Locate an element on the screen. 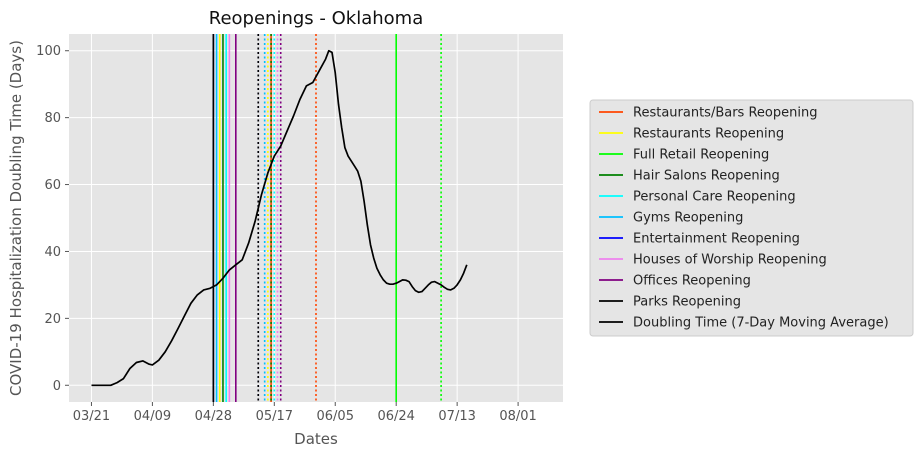 The image size is (923, 457). y-tick-label: 100 is located at coordinates (48, 51).